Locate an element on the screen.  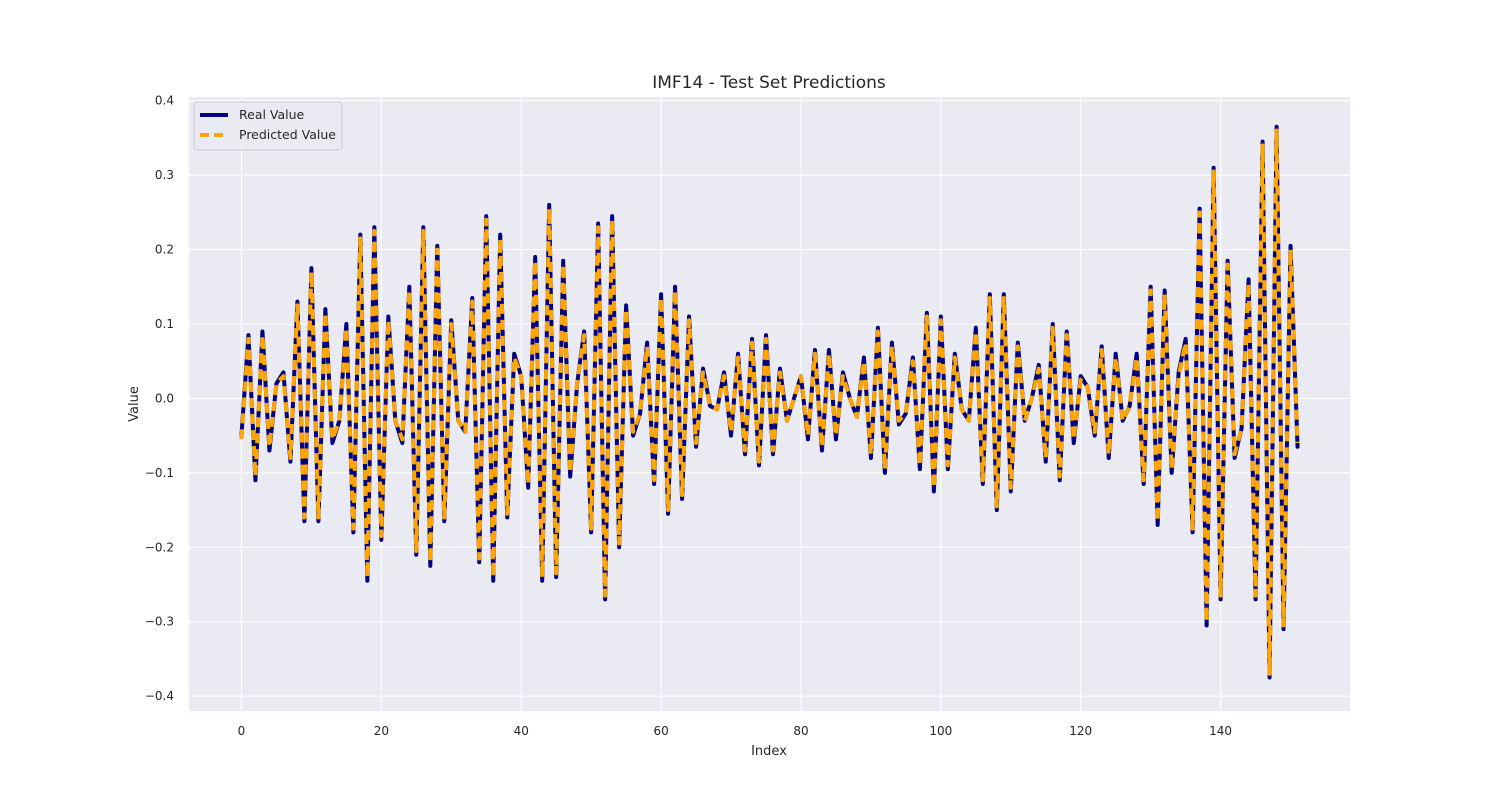
x-tick-label: 40 is located at coordinates (521, 731).